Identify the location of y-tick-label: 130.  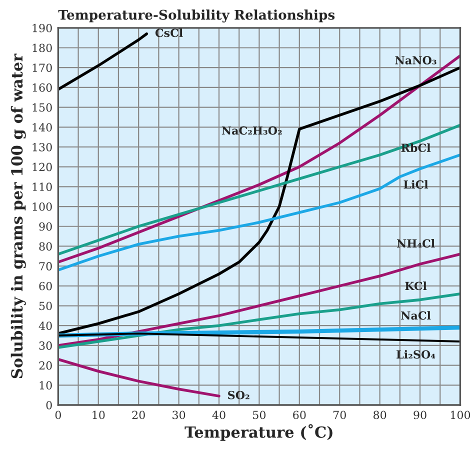
(42, 147).